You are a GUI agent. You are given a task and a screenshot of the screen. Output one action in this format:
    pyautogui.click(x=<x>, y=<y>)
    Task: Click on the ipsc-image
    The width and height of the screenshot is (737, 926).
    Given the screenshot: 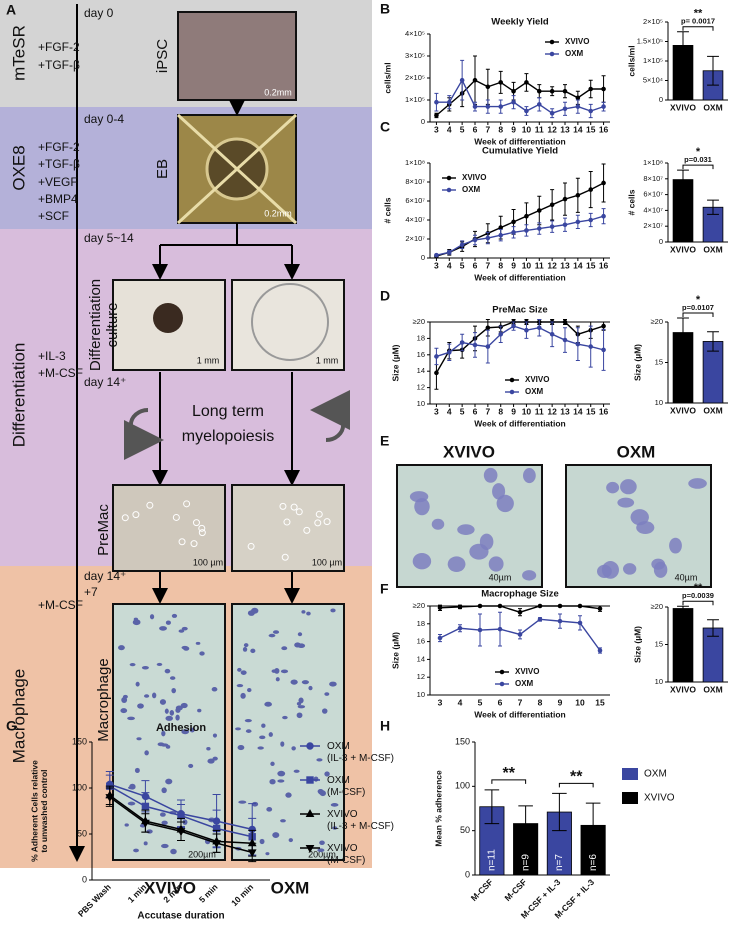 What is the action you would take?
    pyautogui.click(x=237, y=56)
    